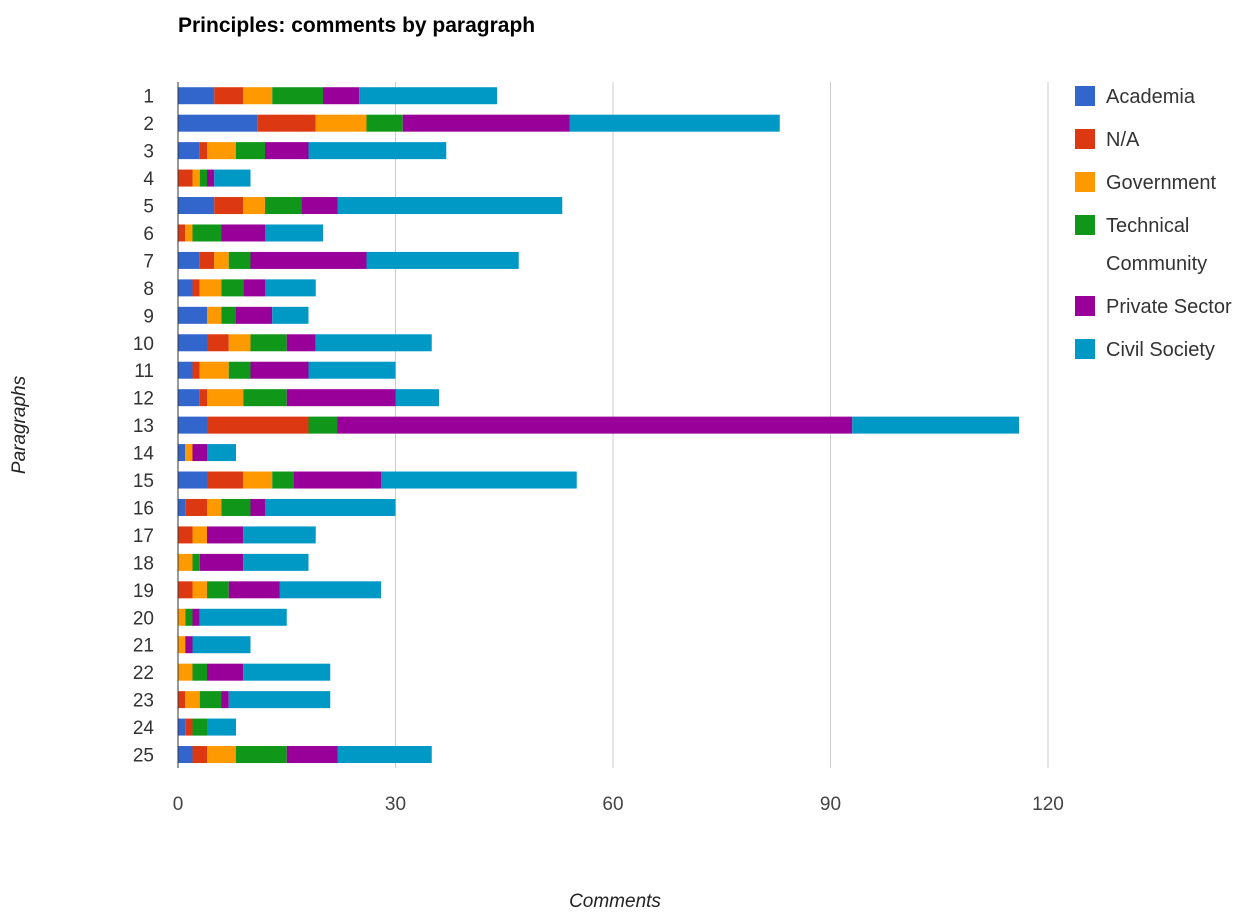 The width and height of the screenshot is (1250, 919). I want to click on y-tick-label: 23, so click(143, 701).